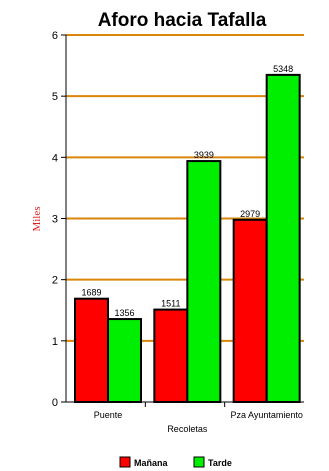  I want to click on y-tick-label: 0, so click(55, 403).